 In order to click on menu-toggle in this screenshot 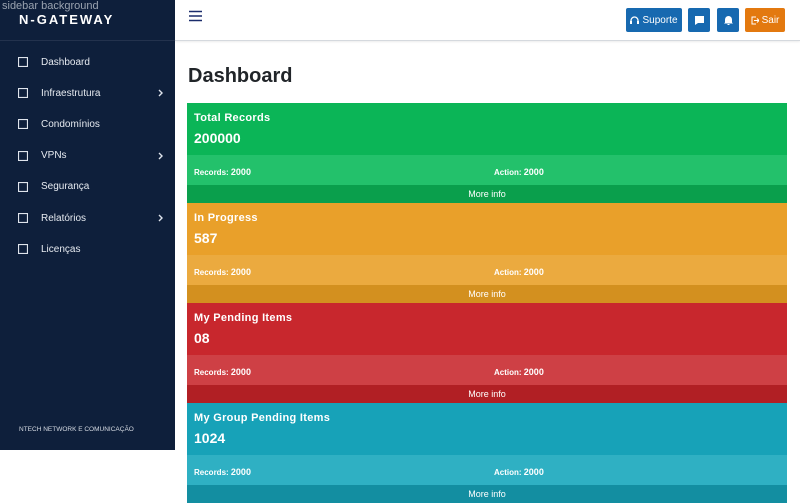, I will do `click(195, 16)`.